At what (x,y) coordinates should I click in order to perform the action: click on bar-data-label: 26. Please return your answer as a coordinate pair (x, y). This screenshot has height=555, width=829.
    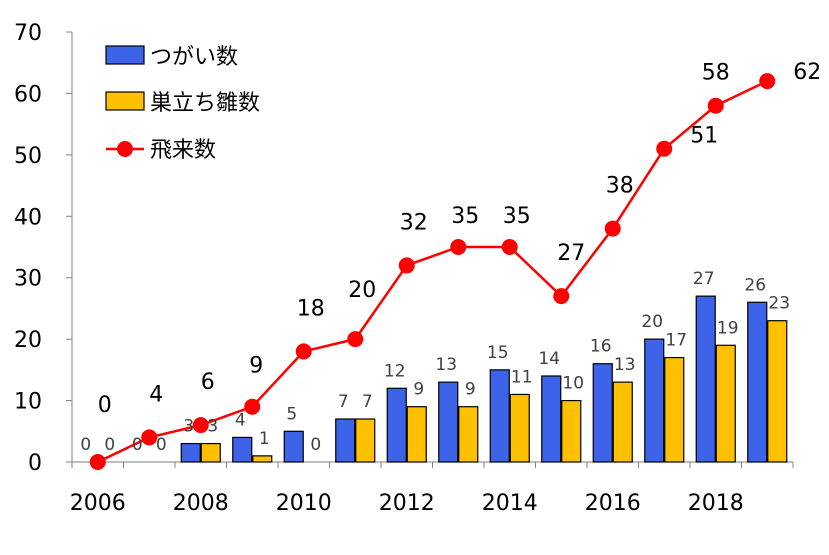
    Looking at the image, I should click on (755, 285).